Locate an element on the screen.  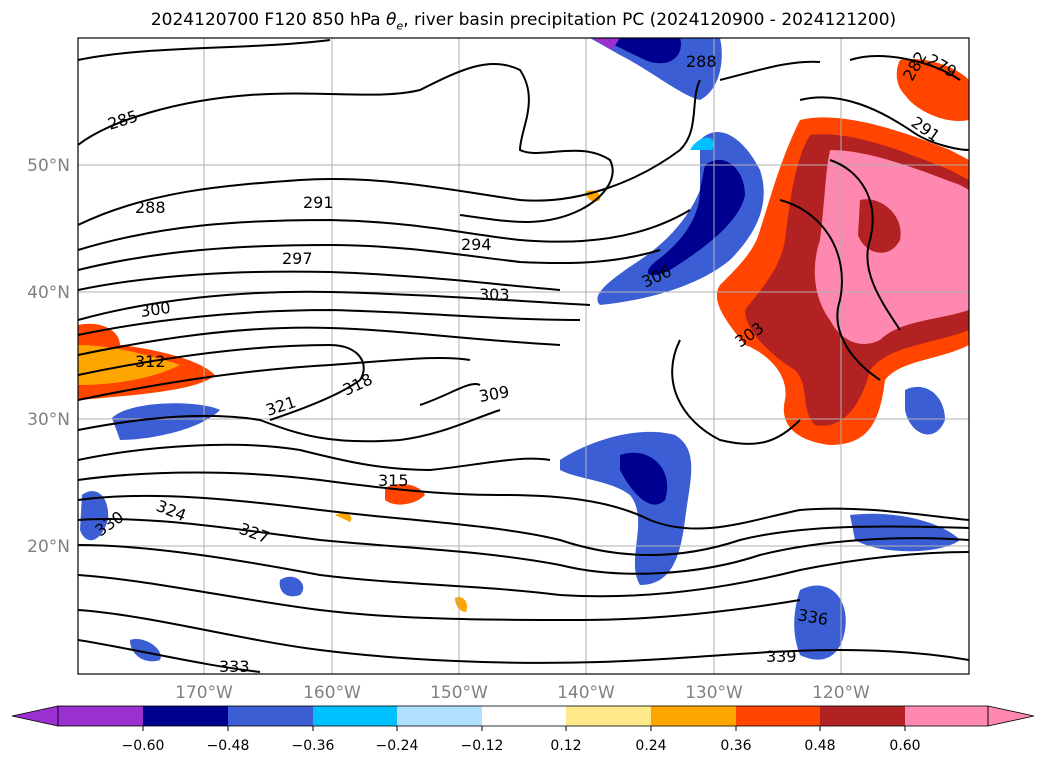
contour-label: 339 is located at coordinates (781, 656).